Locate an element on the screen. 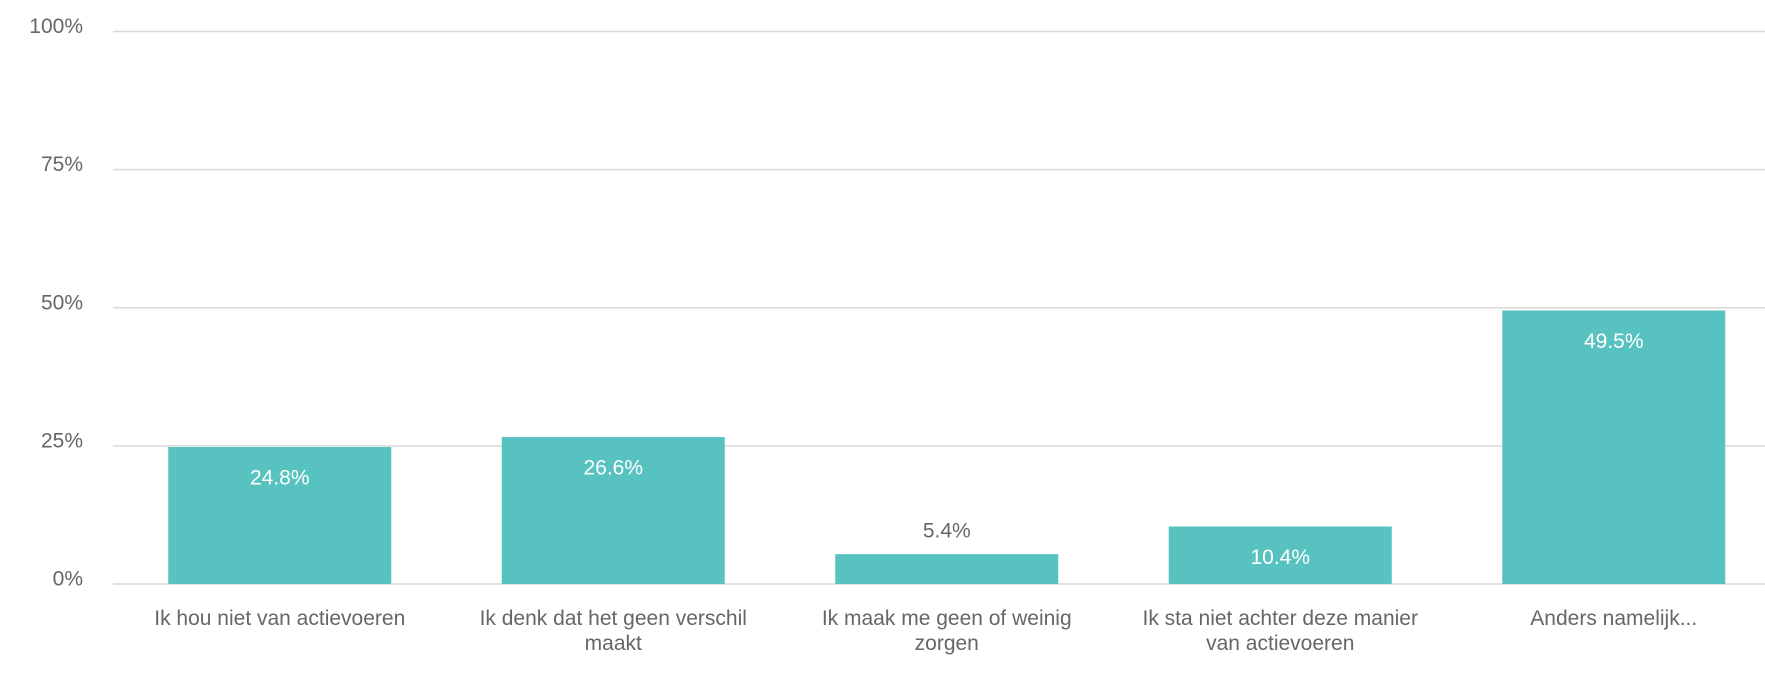  data-label: 24.8% is located at coordinates (280, 478).